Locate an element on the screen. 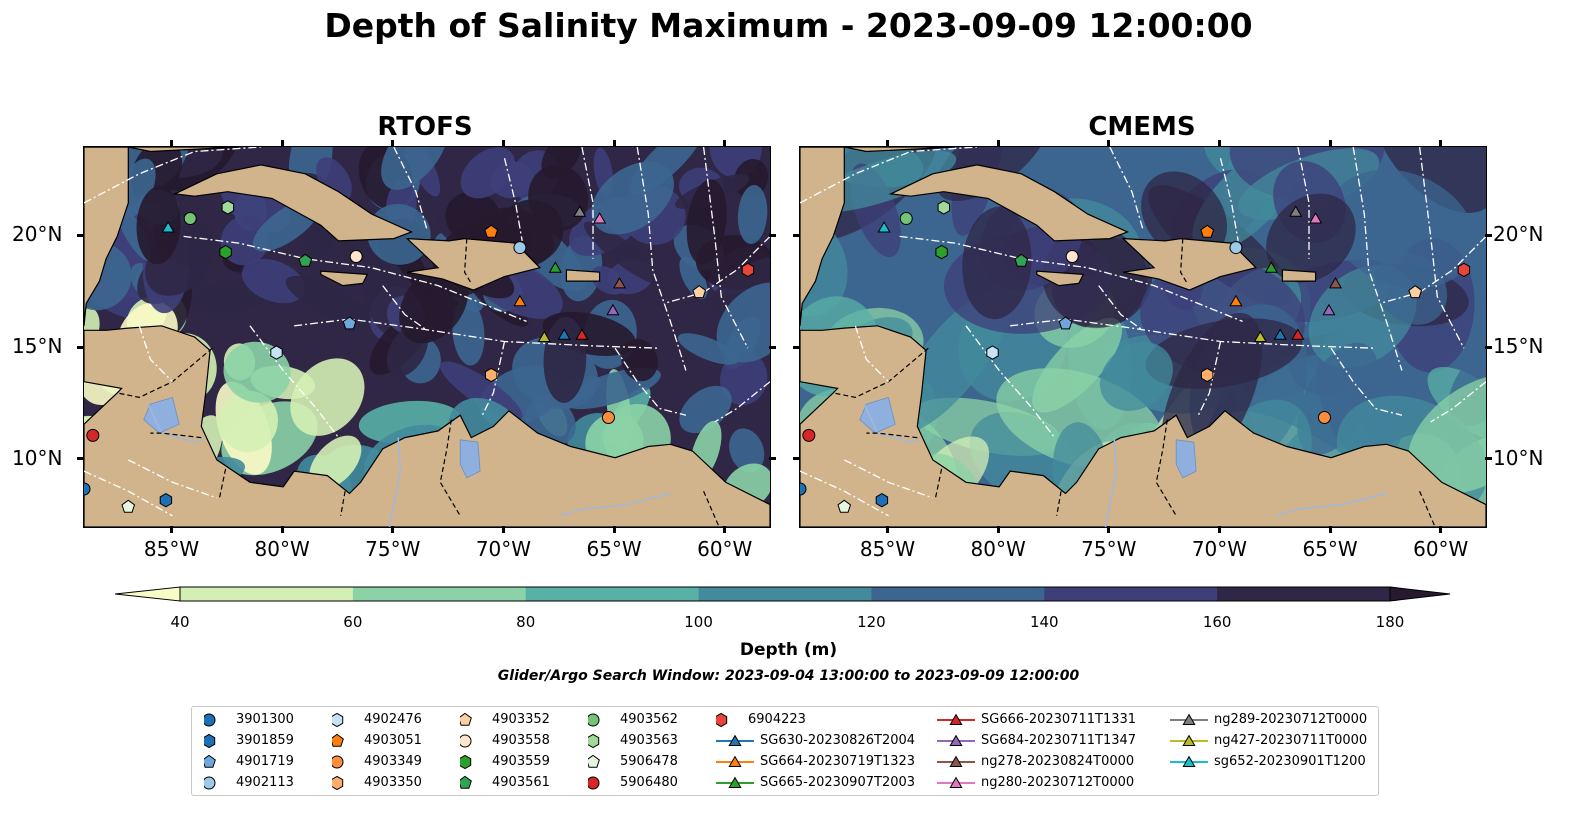  lake is located at coordinates (877, 415).